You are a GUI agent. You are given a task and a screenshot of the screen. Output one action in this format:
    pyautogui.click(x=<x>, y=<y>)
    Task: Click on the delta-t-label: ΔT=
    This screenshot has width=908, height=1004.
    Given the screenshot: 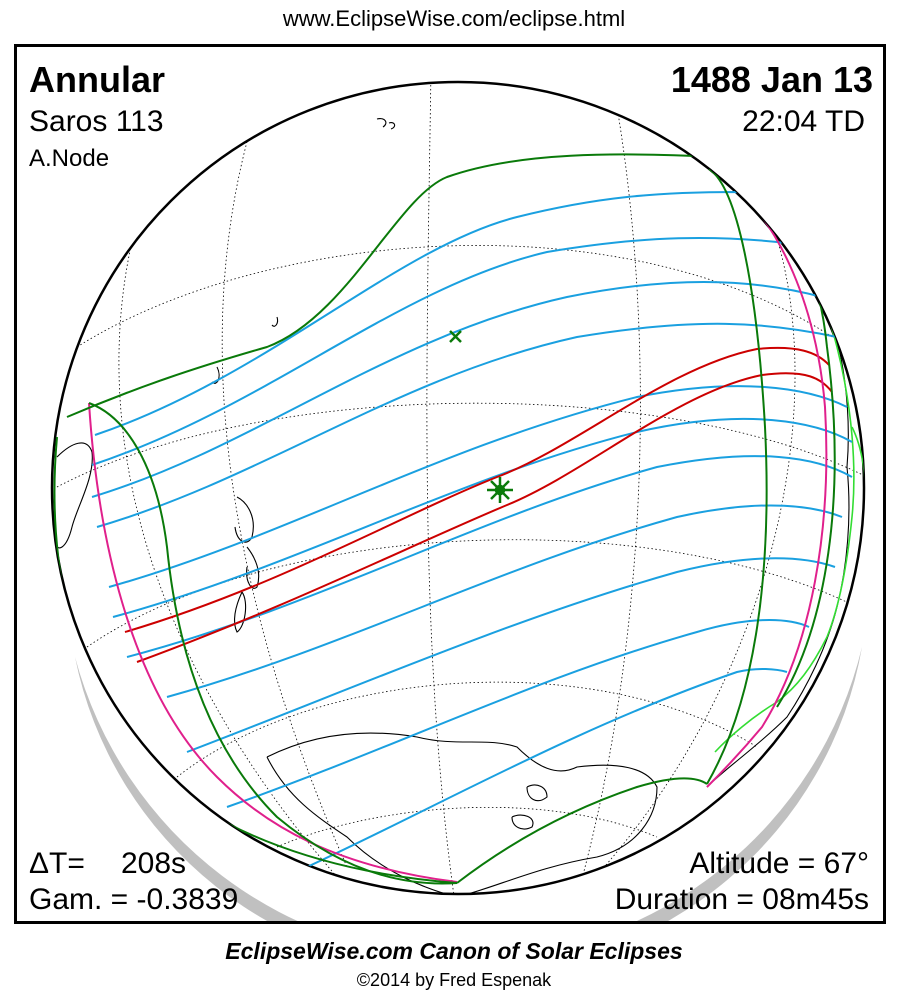 What is the action you would take?
    pyautogui.click(x=57, y=863)
    